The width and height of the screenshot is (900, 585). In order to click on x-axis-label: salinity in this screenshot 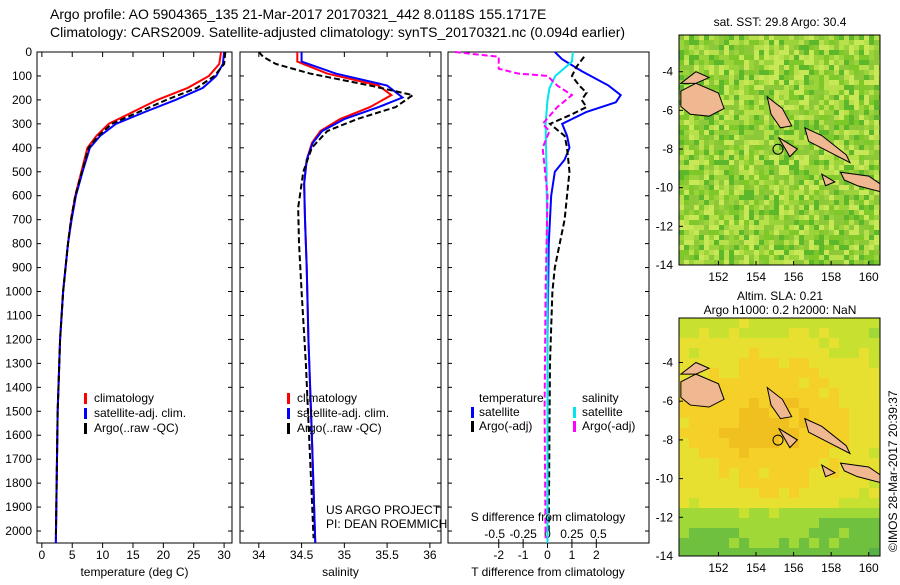, I will do `click(340, 572)`.